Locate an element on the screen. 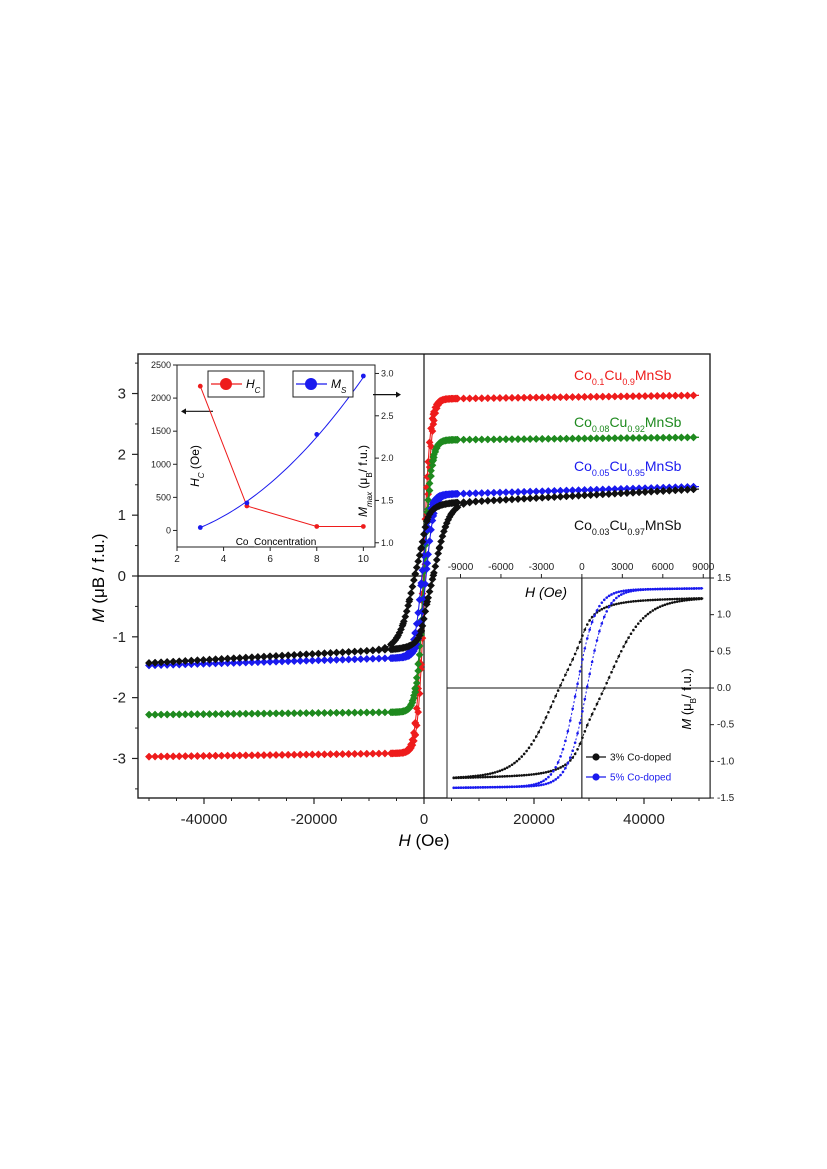 The image size is (827, 1169). inset-top-point is located at coordinates (200, 527).